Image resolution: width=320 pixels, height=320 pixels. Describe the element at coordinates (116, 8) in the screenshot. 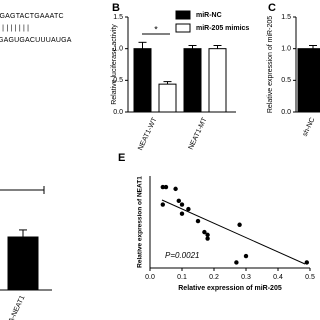

I see `panel-label: B` at that location.